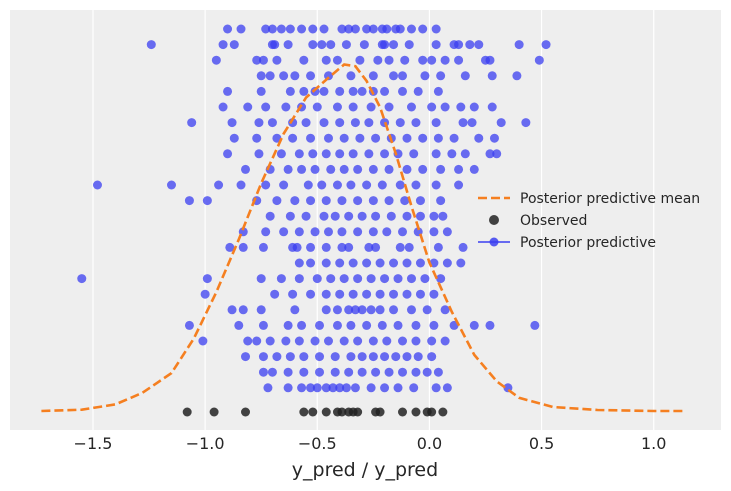 The image size is (731, 491). Describe the element at coordinates (494, 220) in the screenshot. I see `legend-observed-swatch` at that location.